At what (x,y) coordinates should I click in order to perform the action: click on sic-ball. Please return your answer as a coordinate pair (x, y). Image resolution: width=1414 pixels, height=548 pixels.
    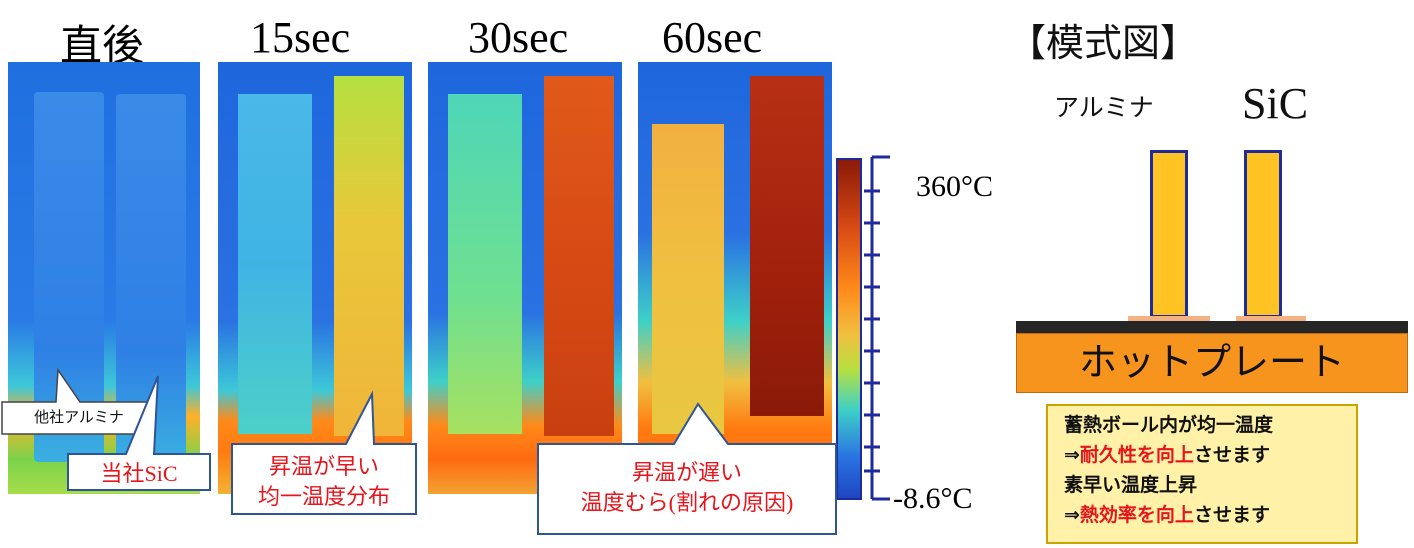
    Looking at the image, I should click on (1263, 234).